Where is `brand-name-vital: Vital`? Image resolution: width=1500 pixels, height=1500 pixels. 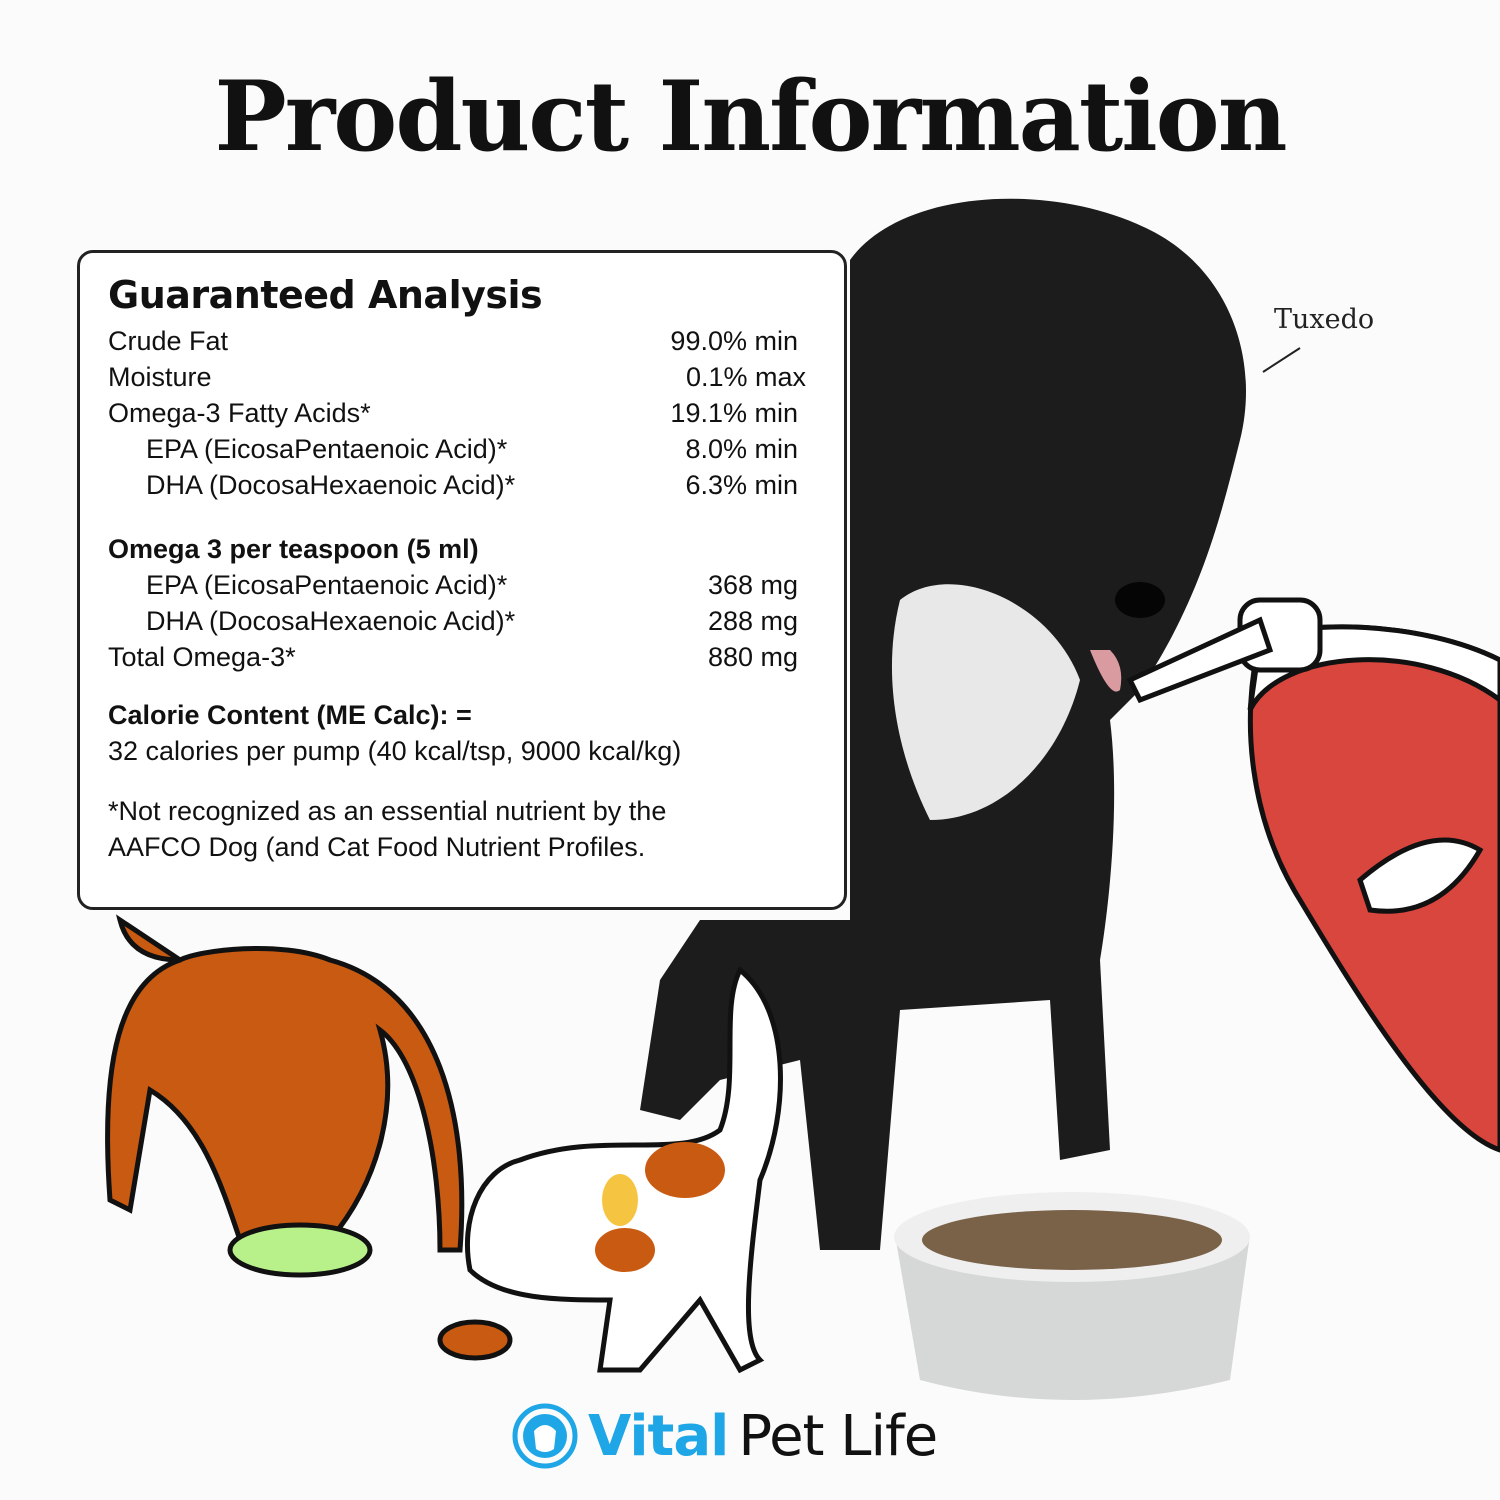 brand-name-vital: Vital is located at coordinates (658, 1436).